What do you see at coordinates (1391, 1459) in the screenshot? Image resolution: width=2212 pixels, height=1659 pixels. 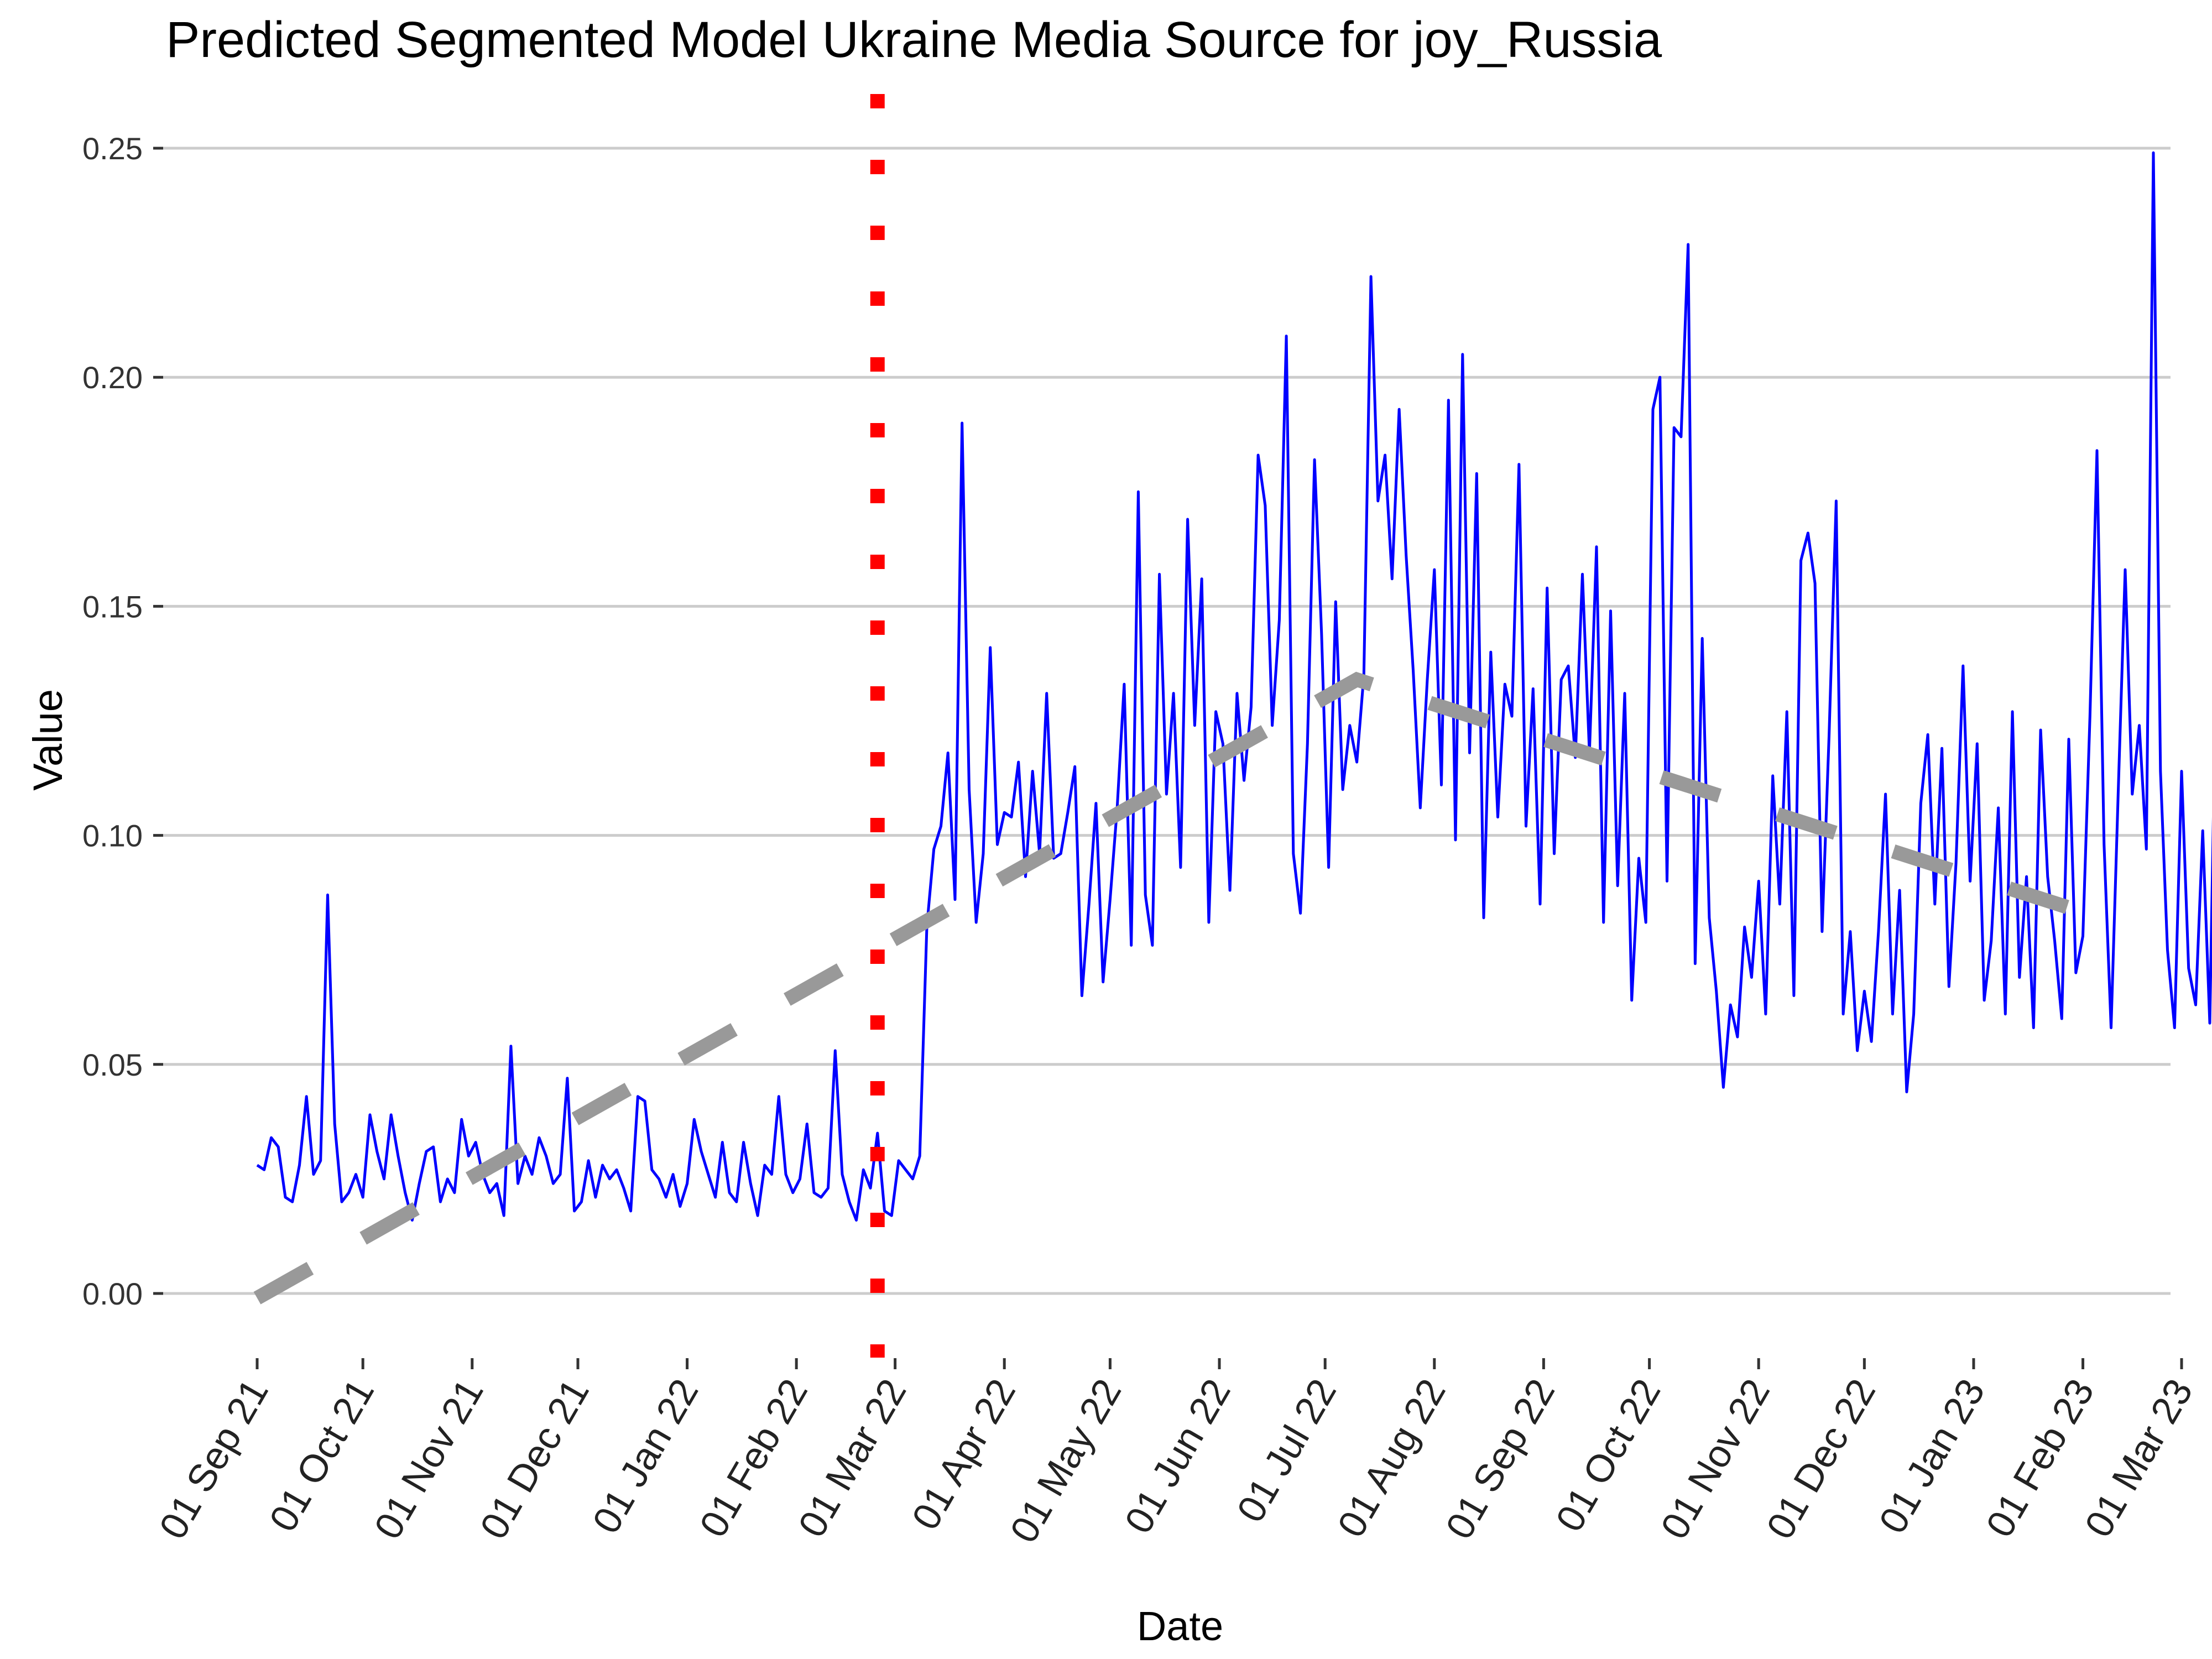 I see `x-tick-label: 01 Aug 22` at bounding box center [1391, 1459].